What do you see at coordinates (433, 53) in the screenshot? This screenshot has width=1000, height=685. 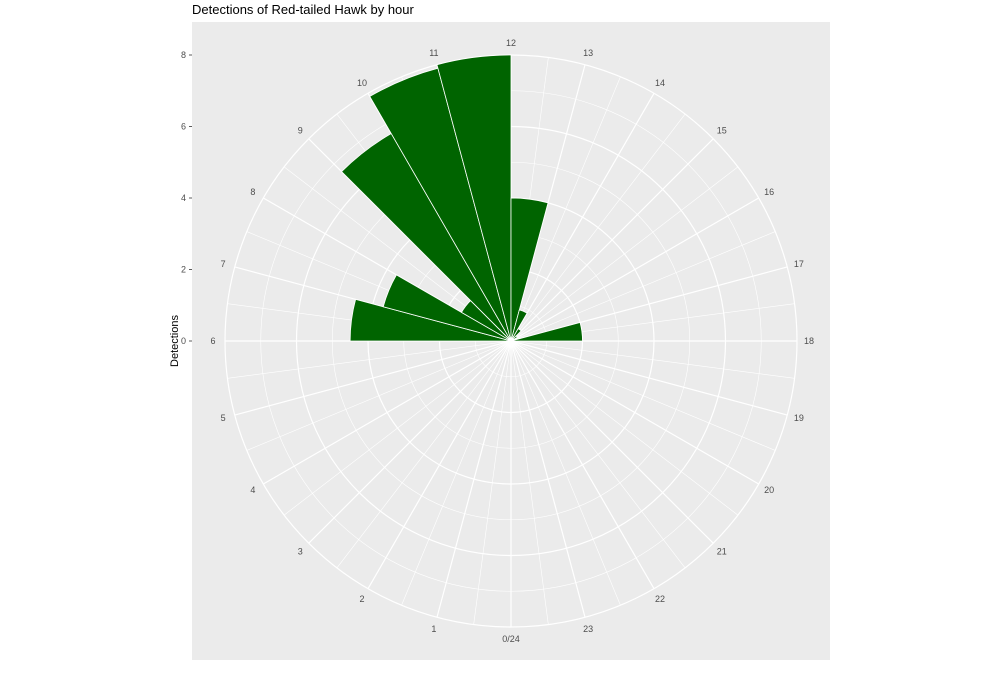 I see `angle-tick-label: 11` at bounding box center [433, 53].